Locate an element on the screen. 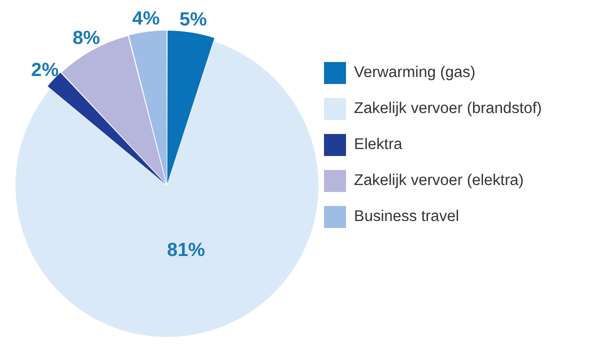 This screenshot has width=596, height=347. legend-label: Verwarming (gas) is located at coordinates (415, 73).